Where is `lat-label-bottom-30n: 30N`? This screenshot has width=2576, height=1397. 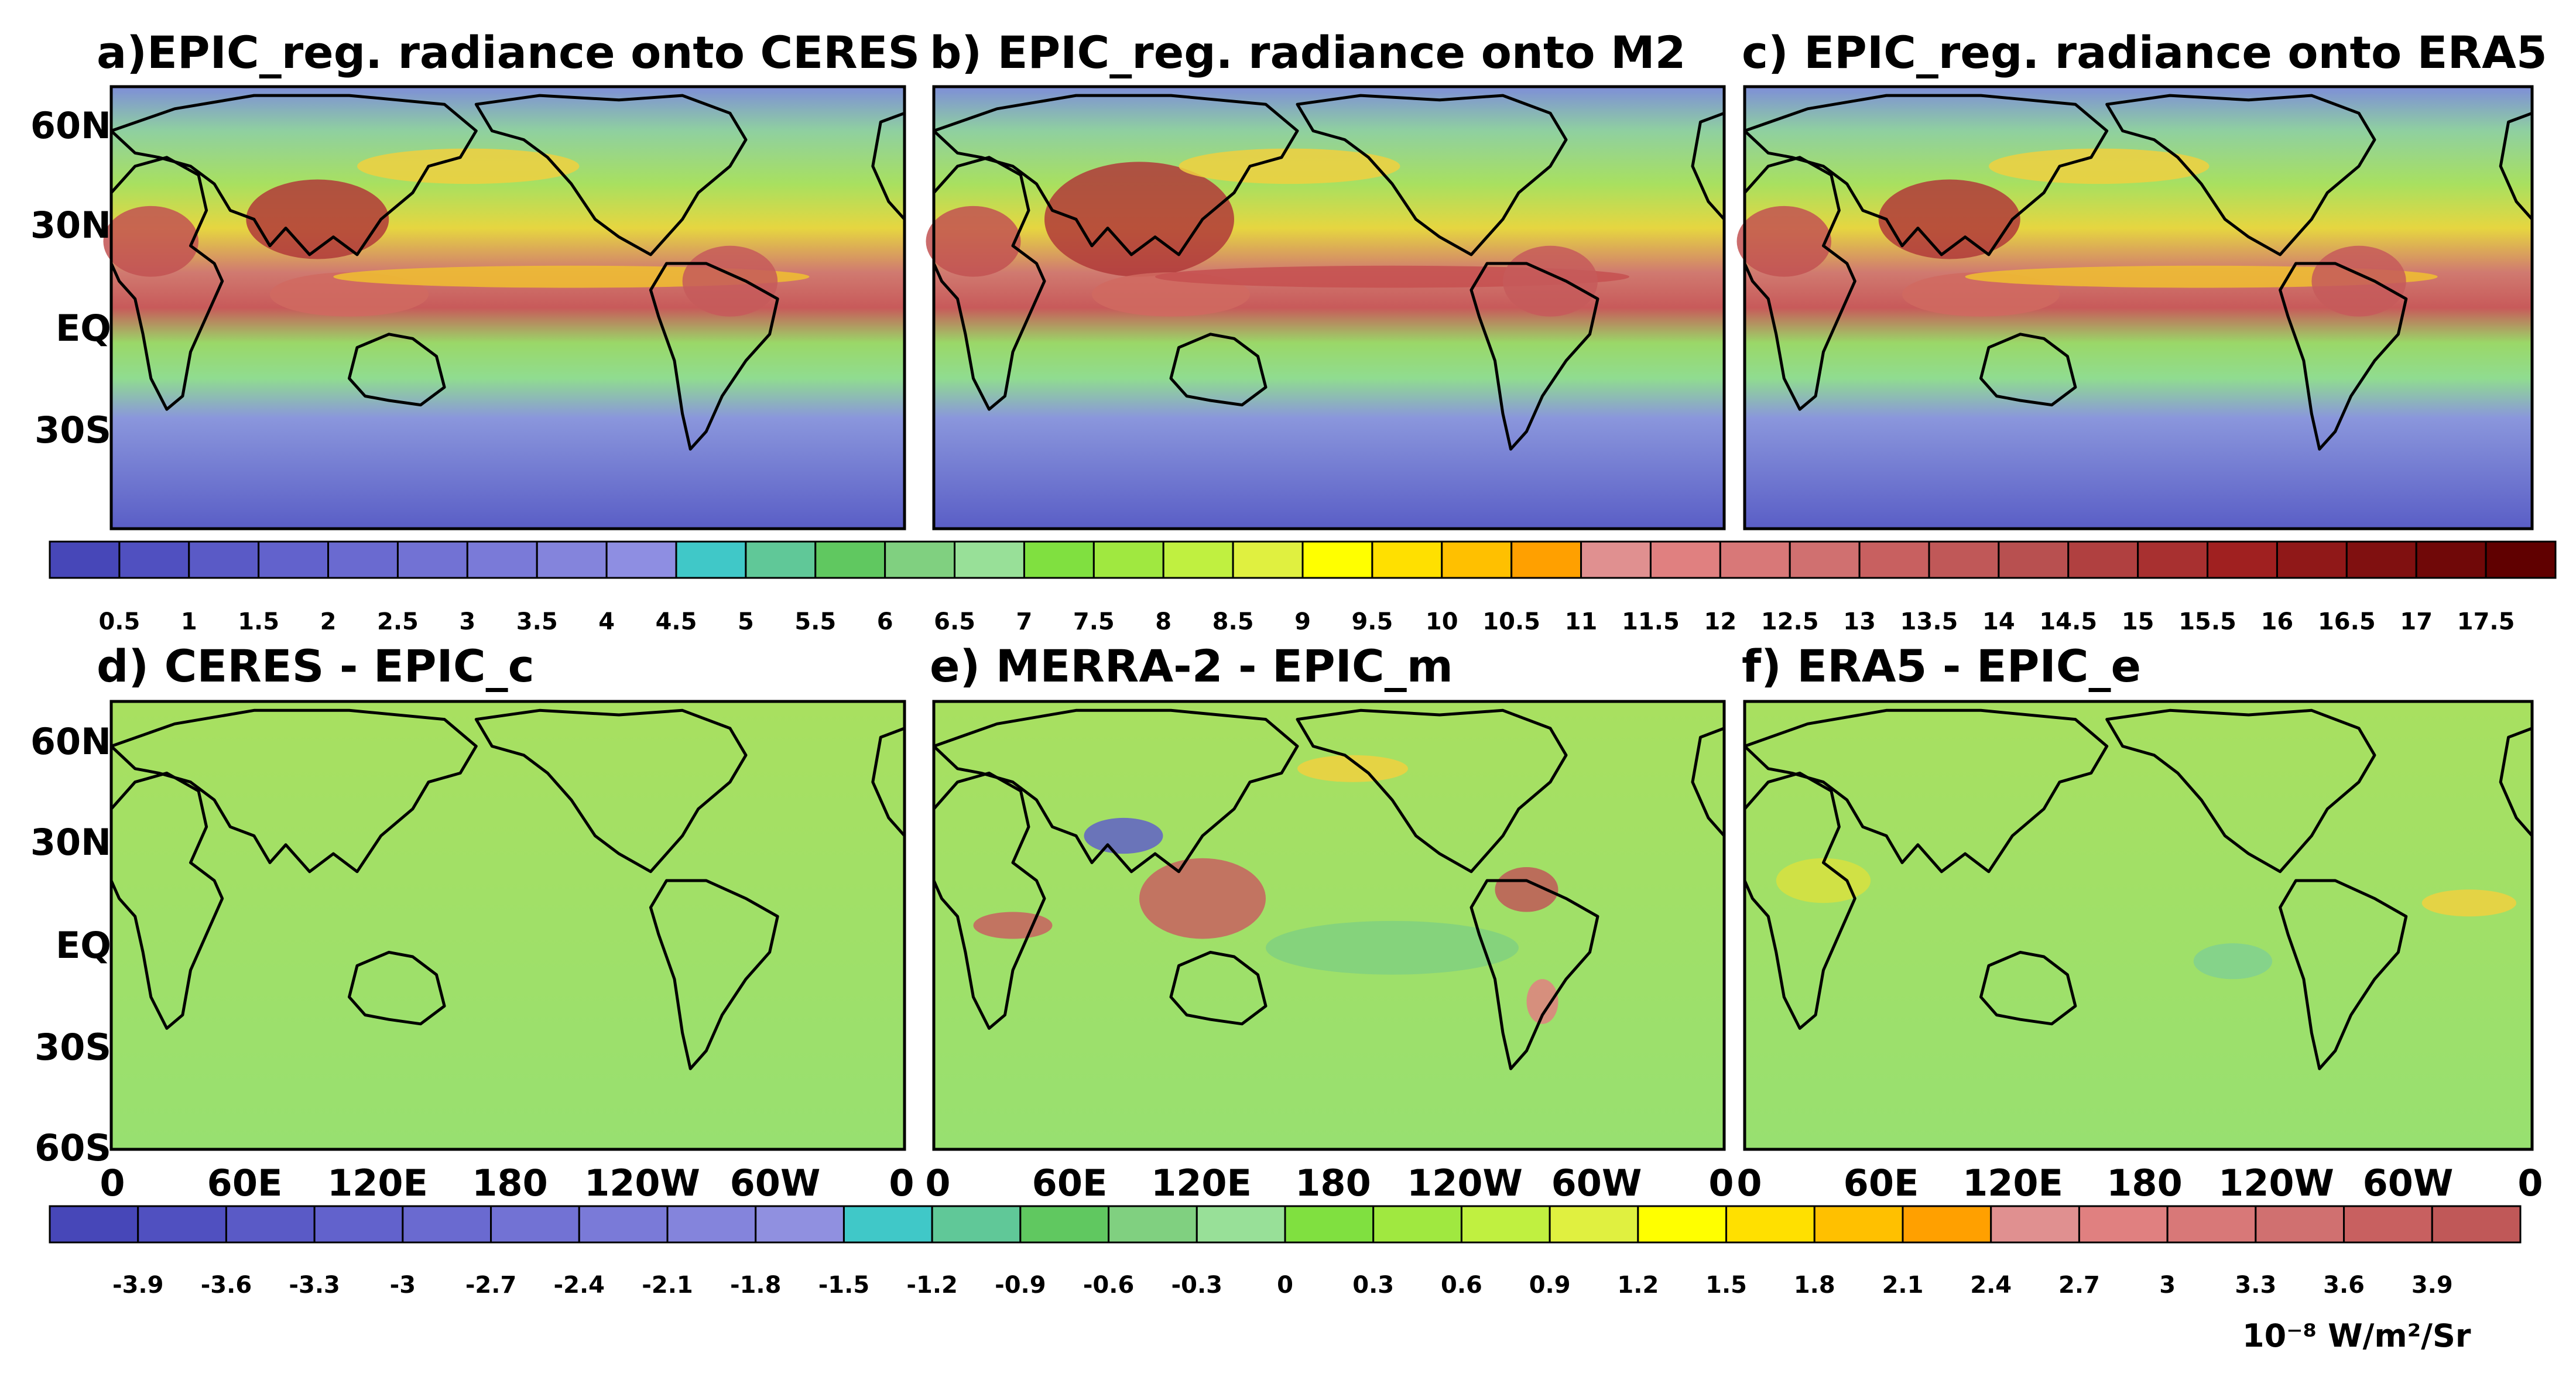 lat-label-bottom-30n: 30N is located at coordinates (70, 842).